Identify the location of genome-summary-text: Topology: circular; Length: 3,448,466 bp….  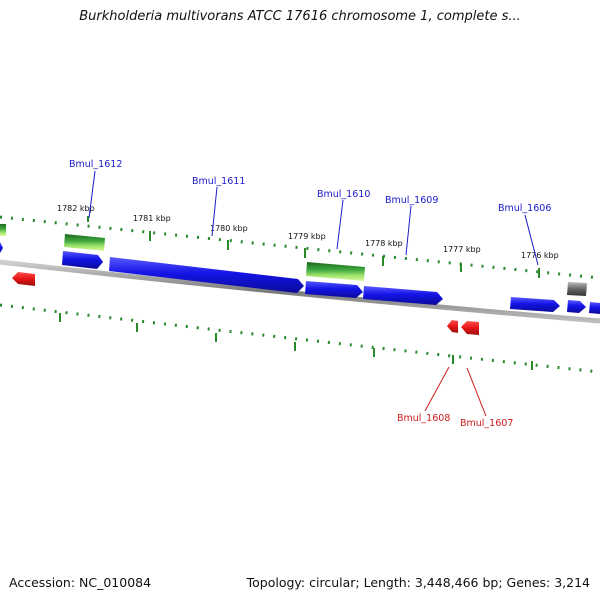
(418, 582).